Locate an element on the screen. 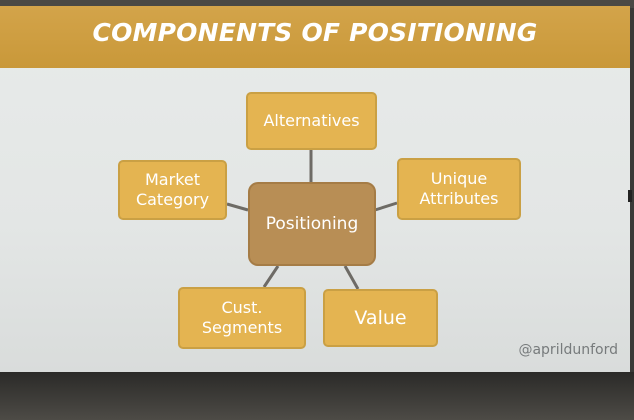 The image size is (634, 420). connector-market-category is located at coordinates (237, 207).